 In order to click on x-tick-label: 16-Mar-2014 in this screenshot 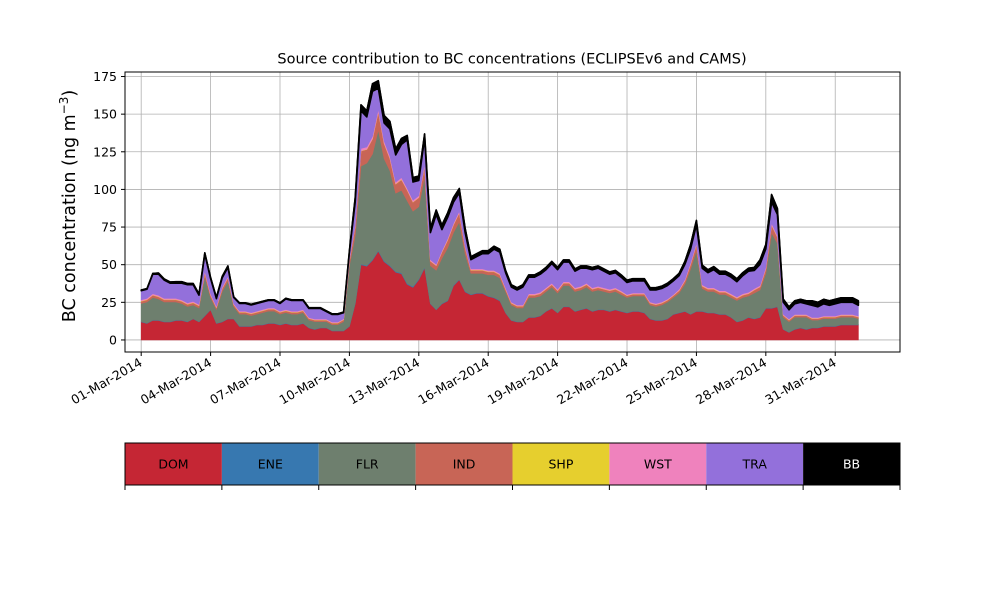, I will do `click(453, 381)`.